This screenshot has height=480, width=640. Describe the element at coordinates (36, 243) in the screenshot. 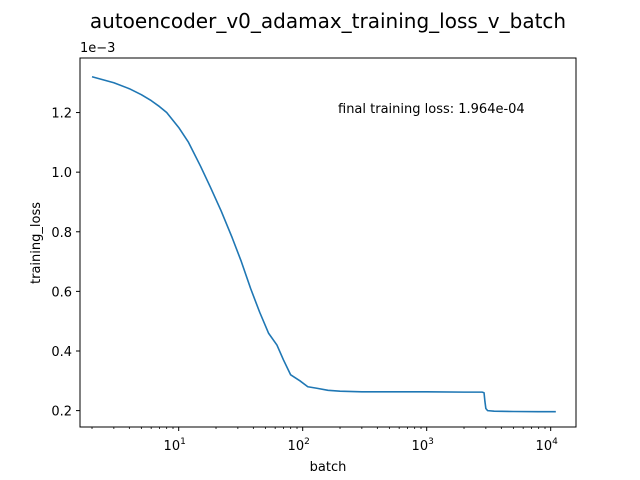

I see `y-axis-label: training_loss` at that location.